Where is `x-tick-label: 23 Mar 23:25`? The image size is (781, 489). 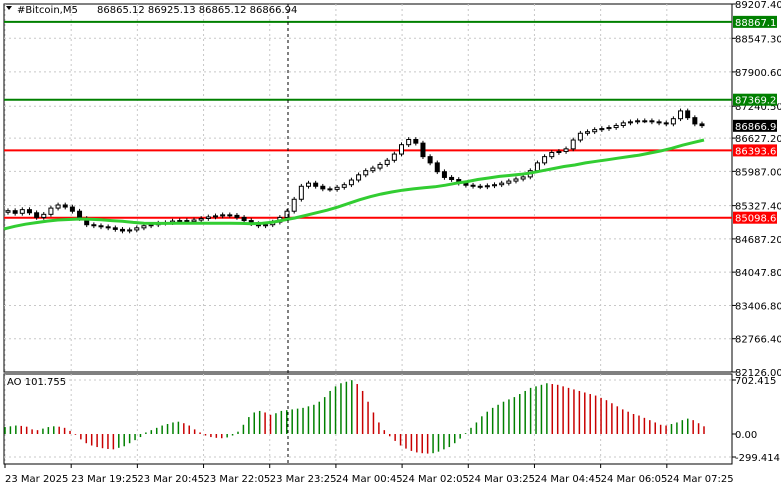
x-tick-label: 23 Mar 23:25 is located at coordinates (303, 479).